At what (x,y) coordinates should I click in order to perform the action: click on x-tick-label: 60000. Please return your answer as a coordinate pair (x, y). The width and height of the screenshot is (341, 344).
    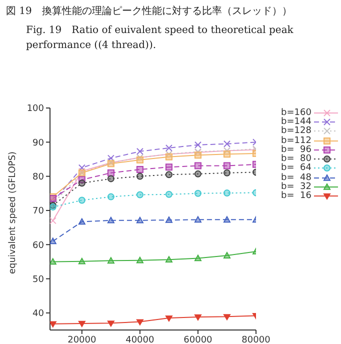
    Looking at the image, I should click on (198, 339).